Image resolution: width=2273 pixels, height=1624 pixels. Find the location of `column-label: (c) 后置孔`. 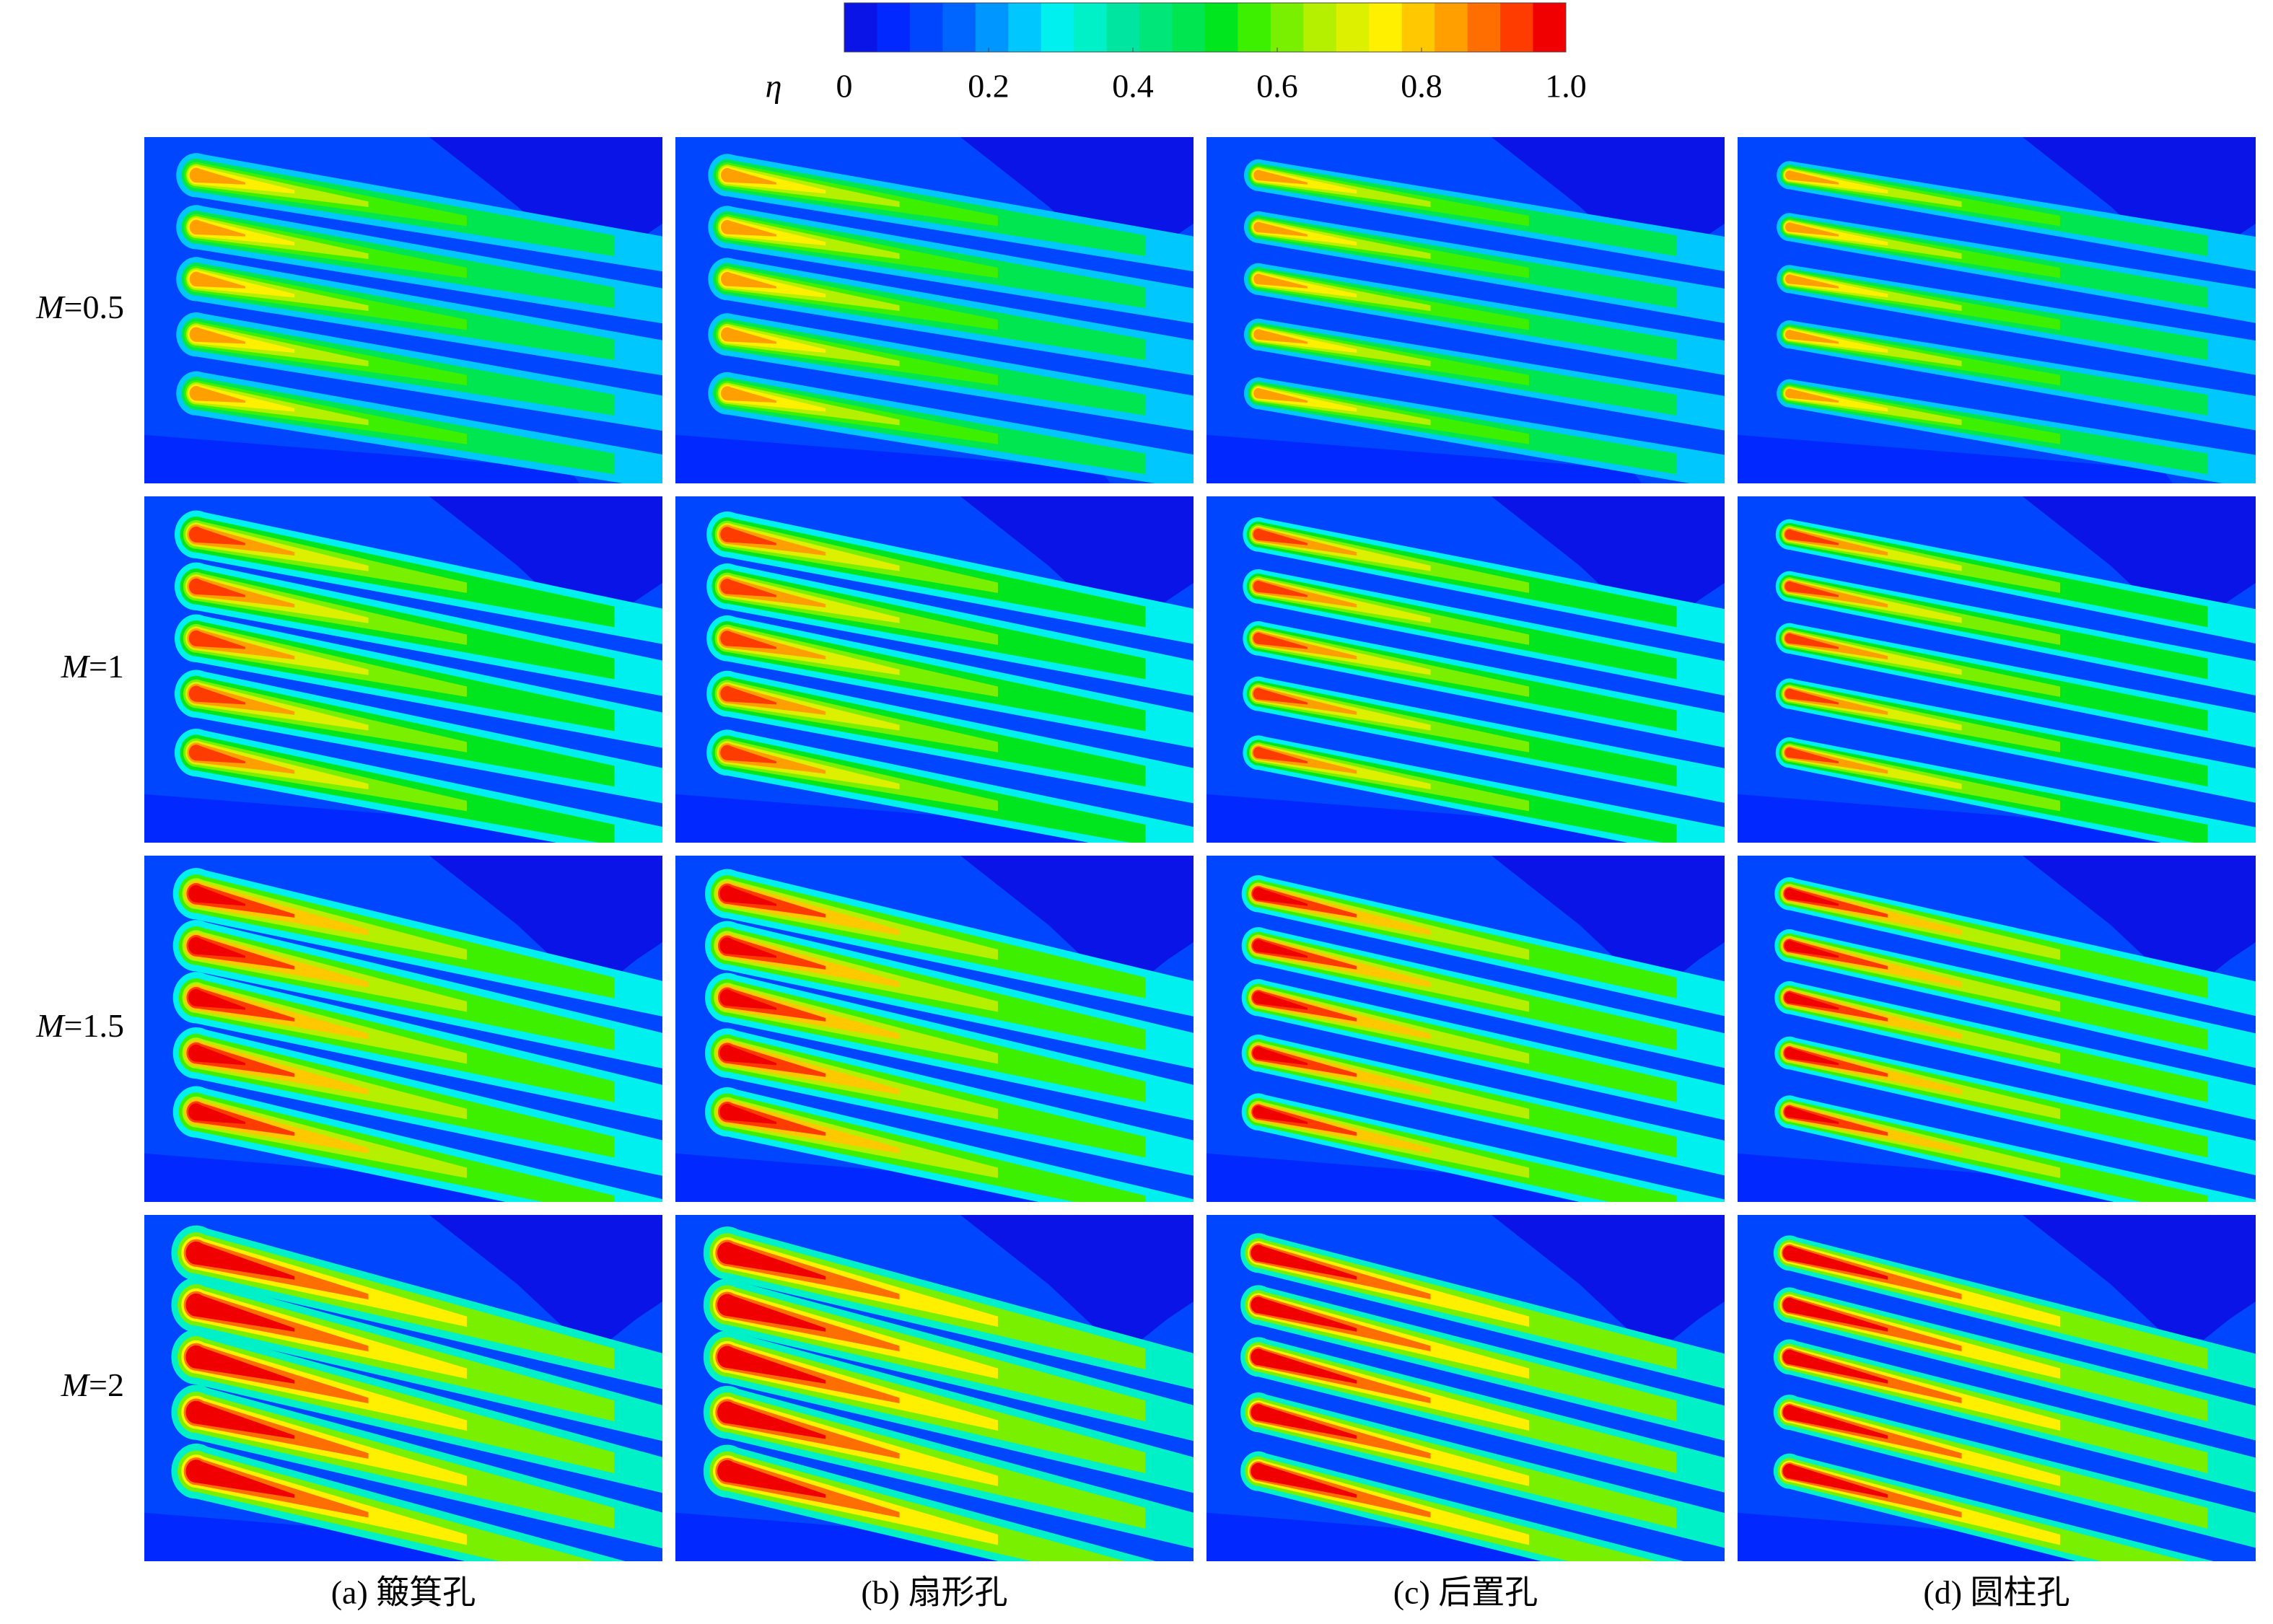

column-label: (c) 后置孔 is located at coordinates (1465, 1592).